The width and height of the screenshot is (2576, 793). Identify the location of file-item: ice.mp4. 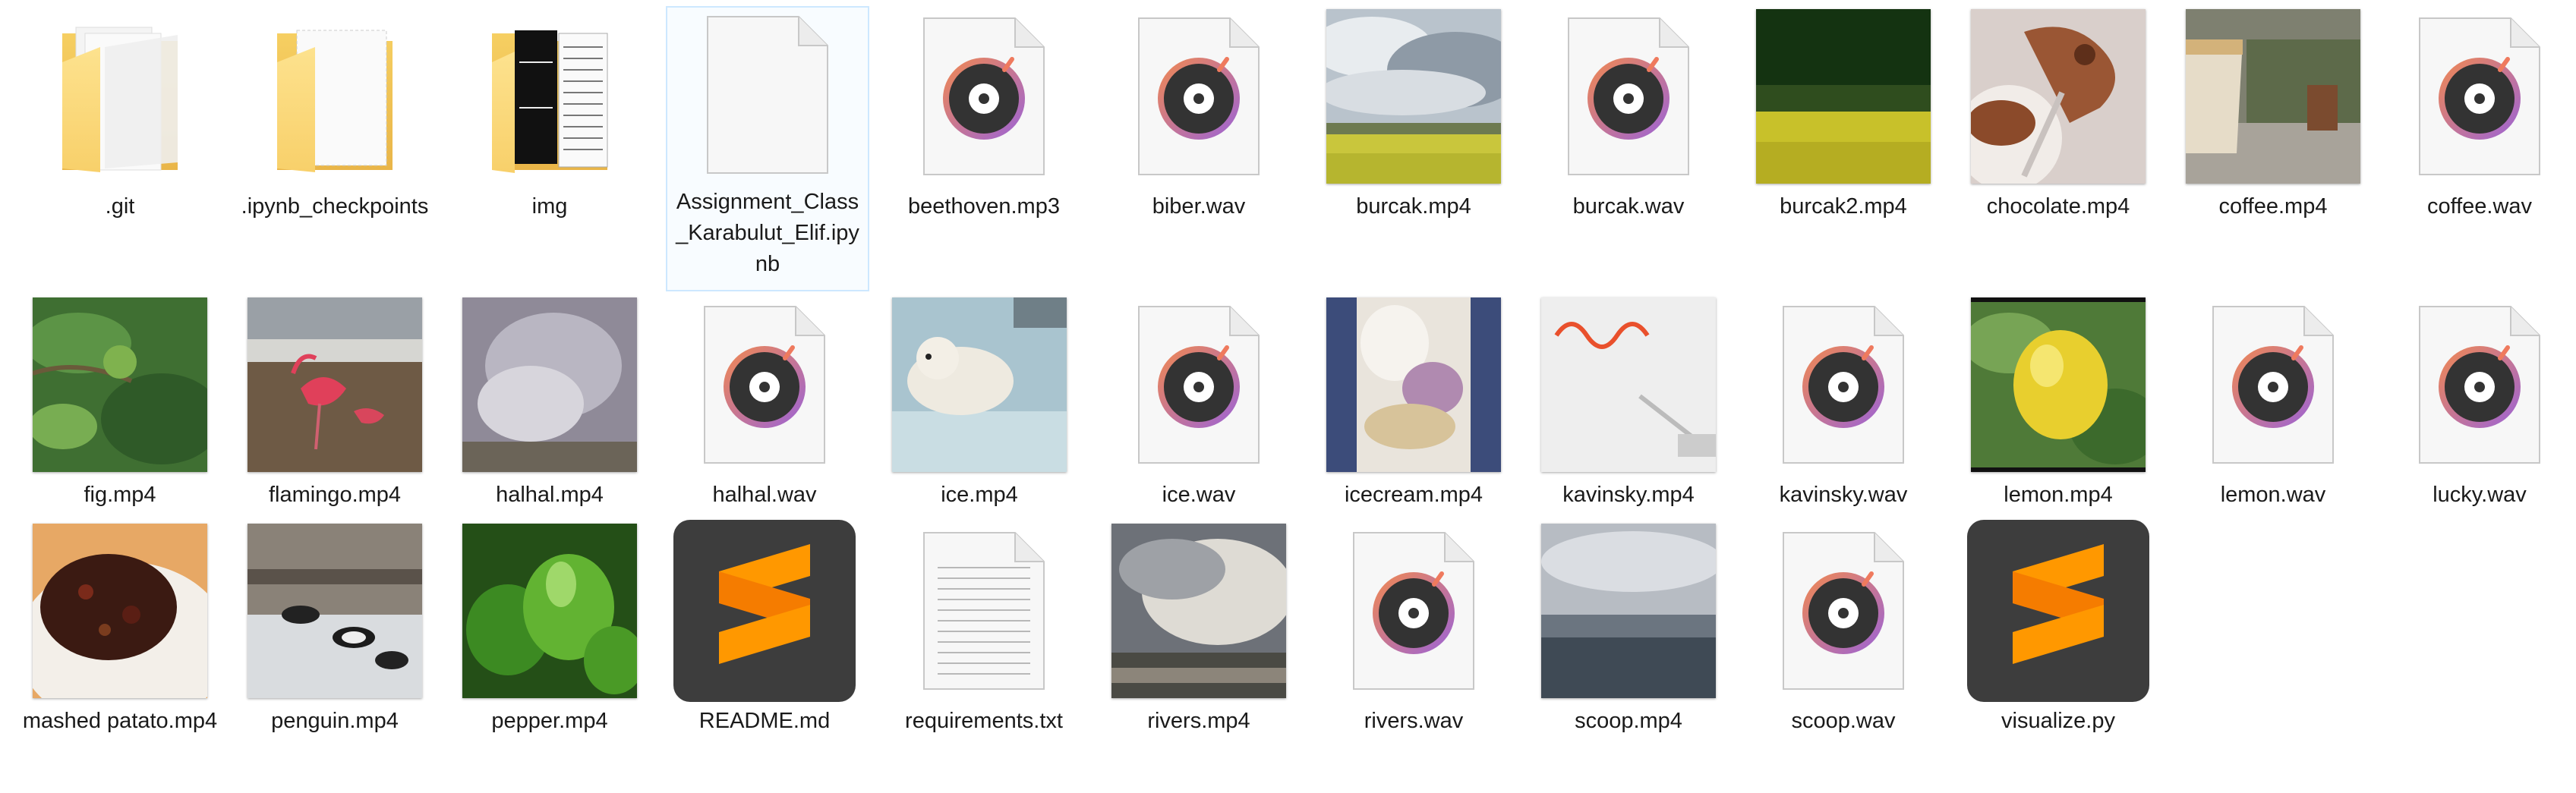
(979, 410).